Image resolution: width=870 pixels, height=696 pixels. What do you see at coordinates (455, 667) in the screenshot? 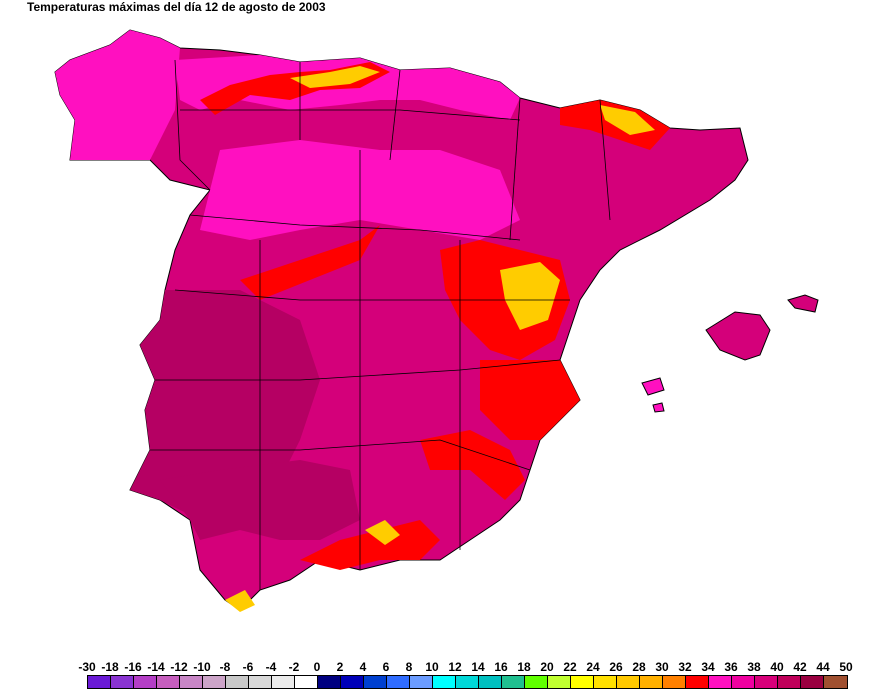
I see `legend-tick: 12` at bounding box center [455, 667].